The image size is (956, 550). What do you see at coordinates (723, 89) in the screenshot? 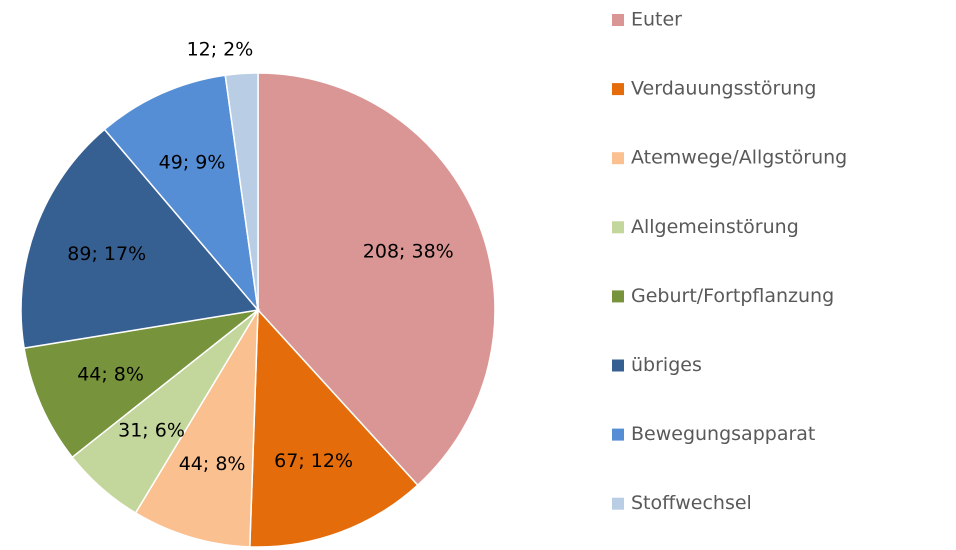
I see `legend-label: Verdauungsstörung` at bounding box center [723, 89].